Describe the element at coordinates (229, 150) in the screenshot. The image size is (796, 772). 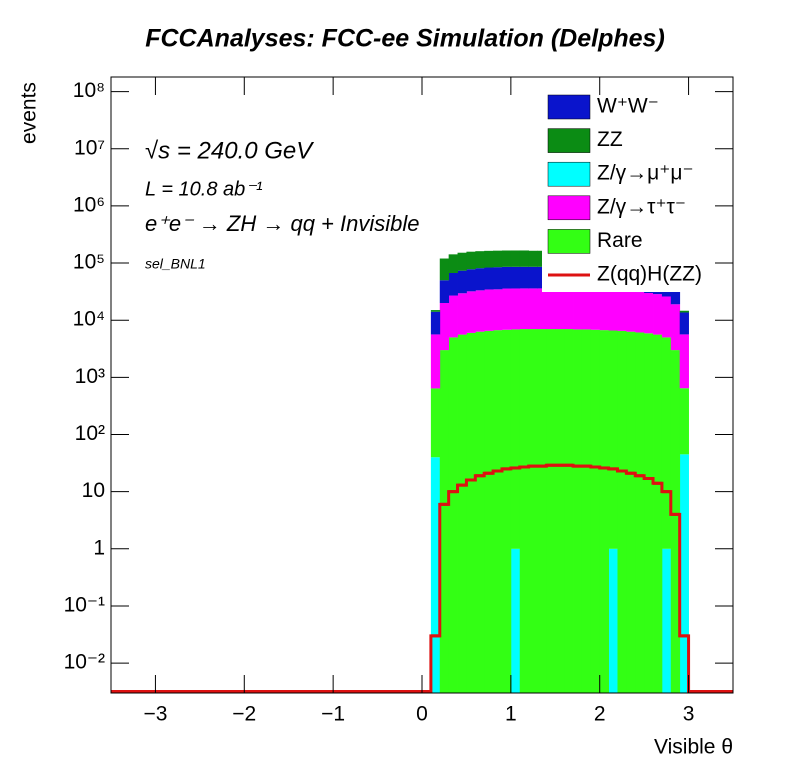
I see `annotation: √s = 240.0 GeV` at that location.